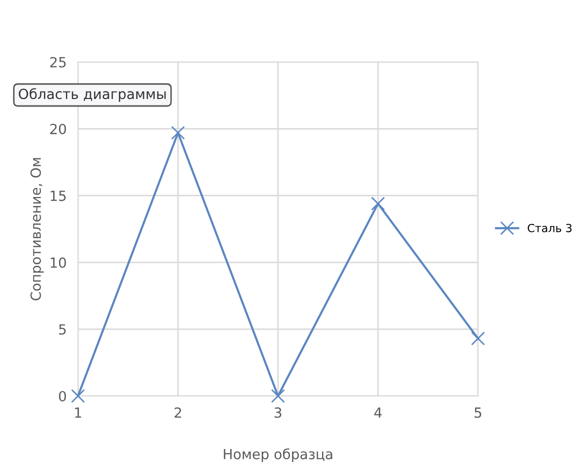 The width and height of the screenshot is (585, 468). What do you see at coordinates (78, 413) in the screenshot?
I see `x-tick-label: 1` at bounding box center [78, 413].